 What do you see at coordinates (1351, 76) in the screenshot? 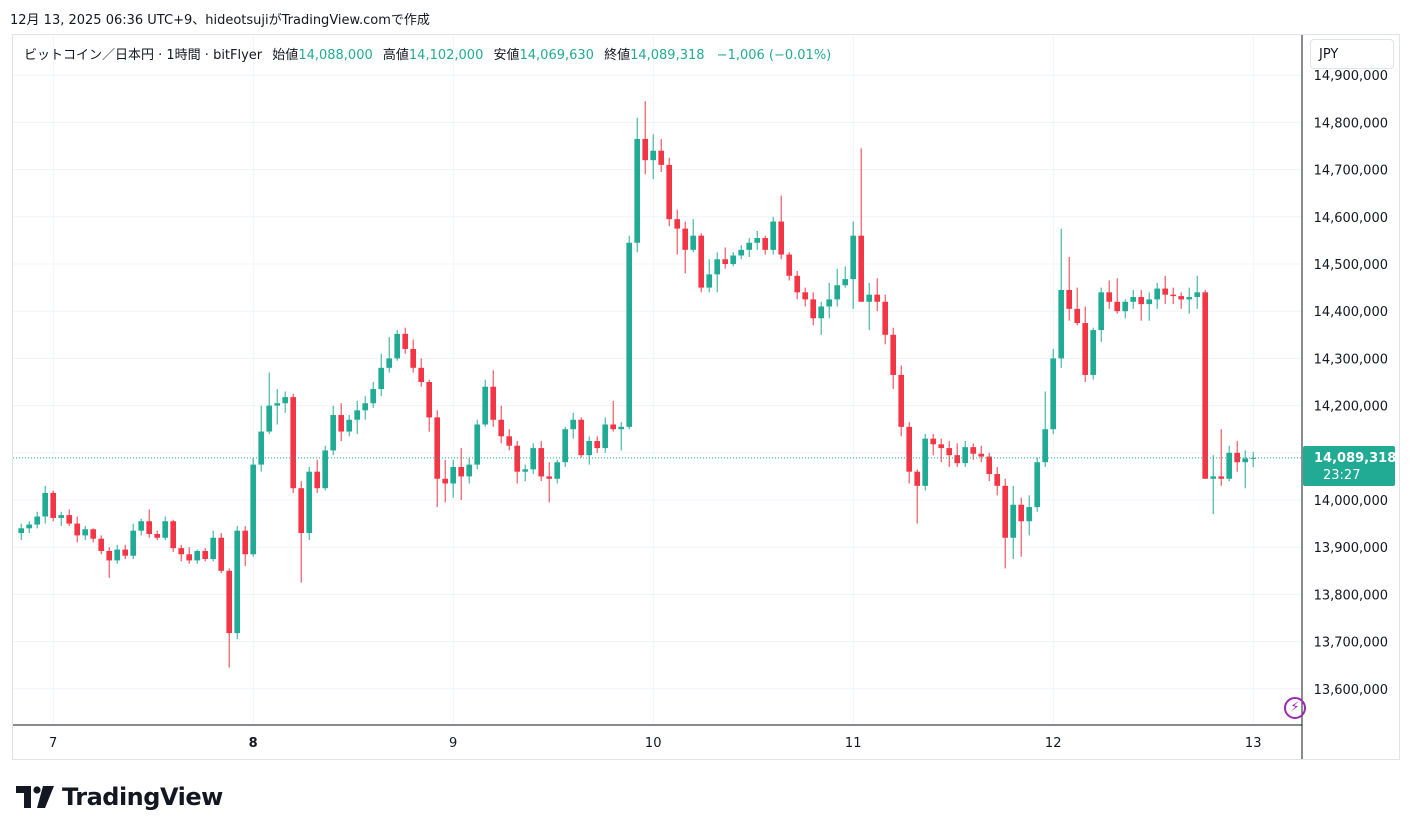
I see `y-tick-label: 14,900,000` at bounding box center [1351, 76].